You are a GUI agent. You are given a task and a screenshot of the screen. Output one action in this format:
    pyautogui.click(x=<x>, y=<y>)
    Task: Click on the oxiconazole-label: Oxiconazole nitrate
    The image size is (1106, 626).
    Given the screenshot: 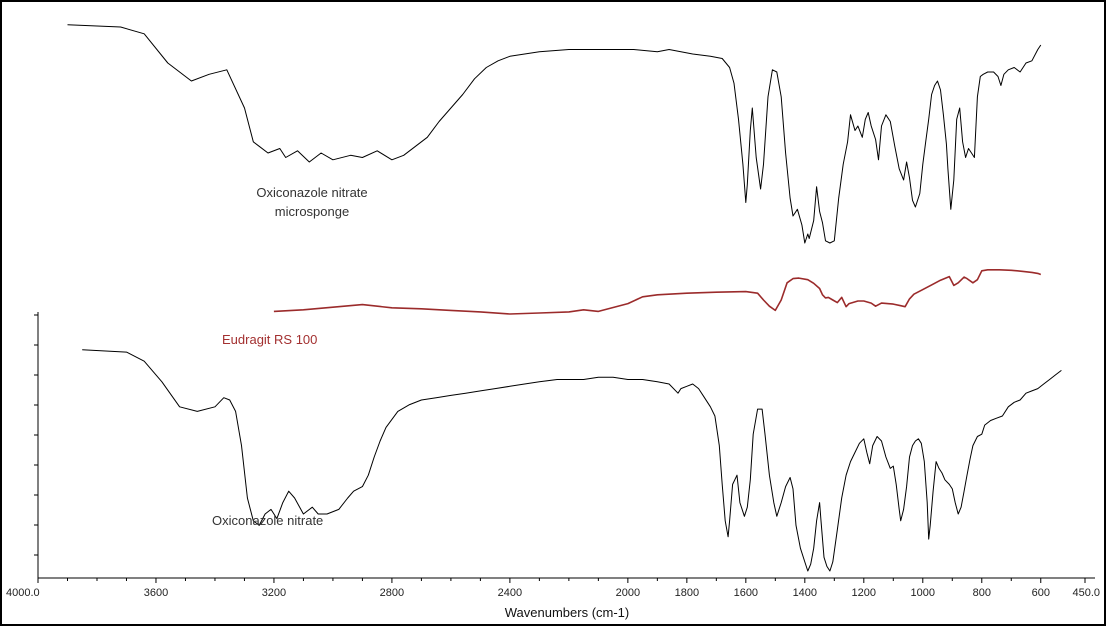 What is the action you would take?
    pyautogui.click(x=267, y=520)
    